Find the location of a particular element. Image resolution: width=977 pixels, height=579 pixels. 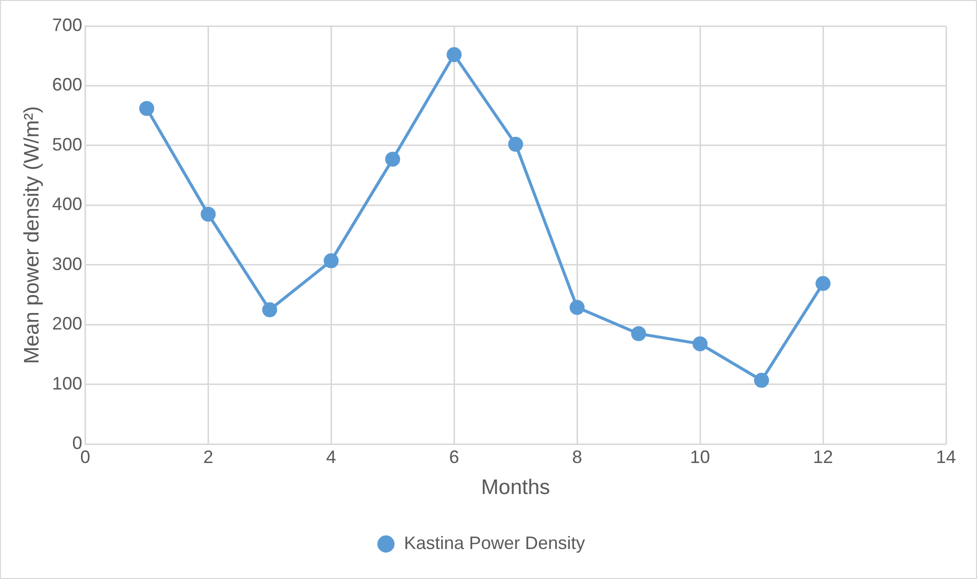

y-axis-title: Mean power density (W/m²) is located at coordinates (32, 235).